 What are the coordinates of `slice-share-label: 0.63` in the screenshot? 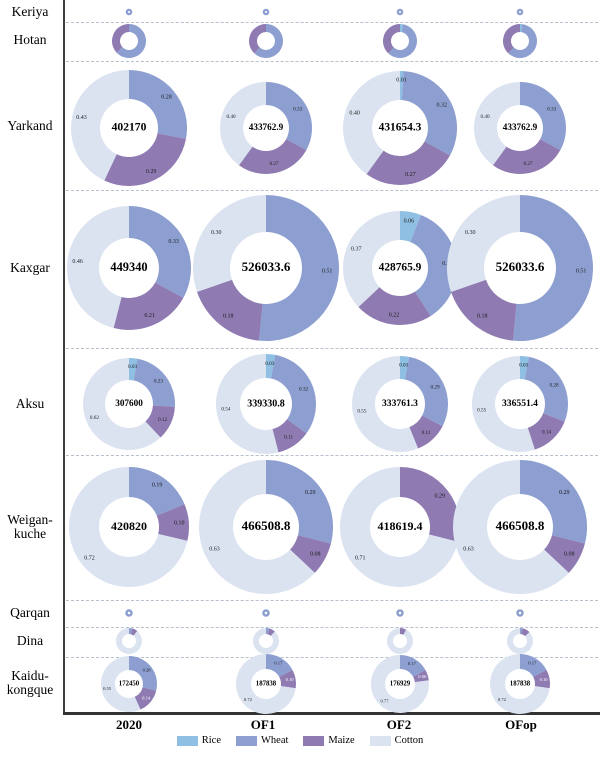 It's located at (468, 550).